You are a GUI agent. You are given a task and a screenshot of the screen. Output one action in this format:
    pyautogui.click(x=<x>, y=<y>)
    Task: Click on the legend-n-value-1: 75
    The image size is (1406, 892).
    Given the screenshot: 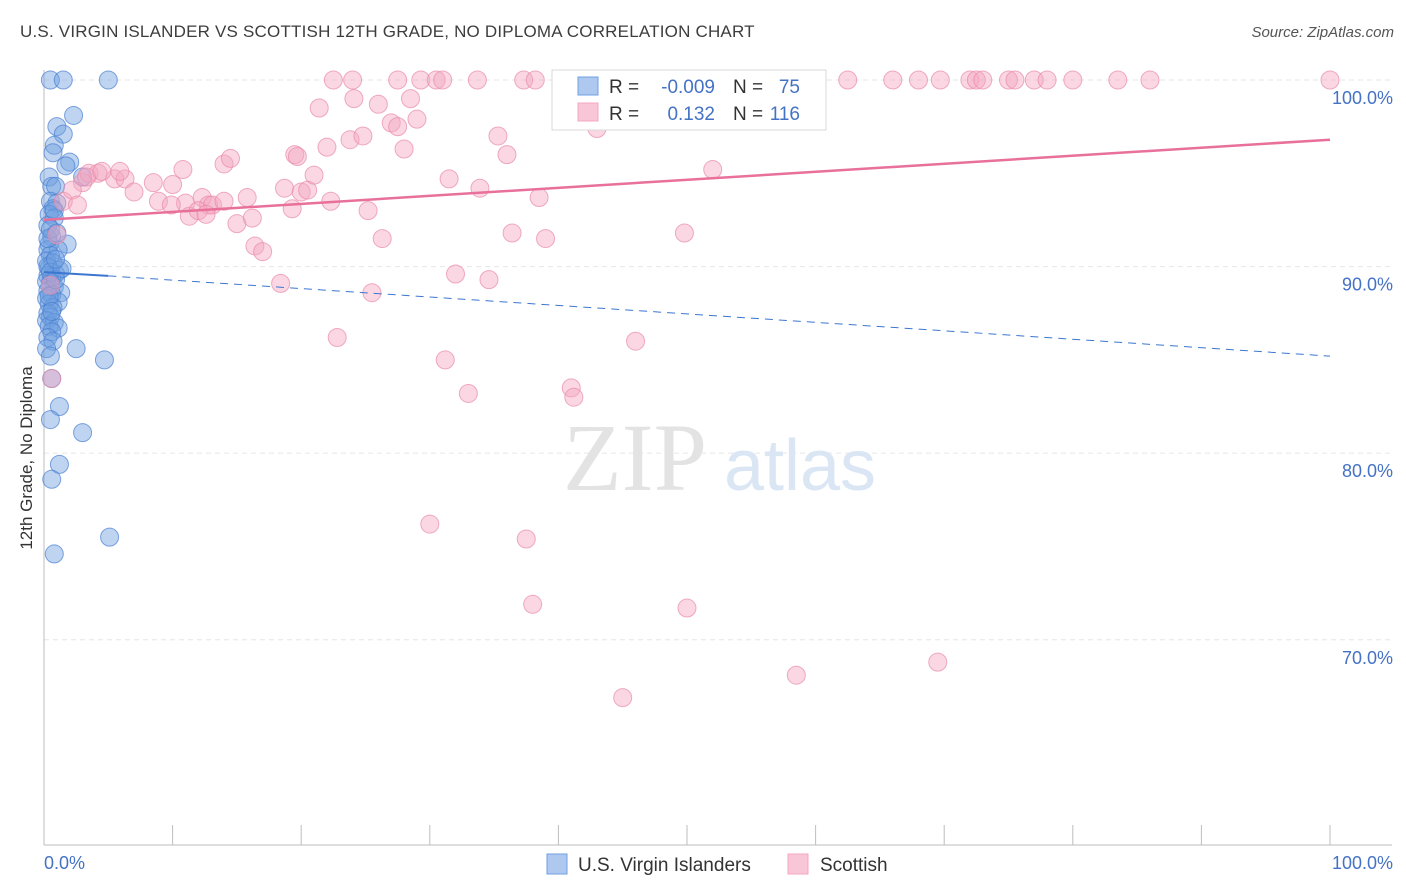 What is the action you would take?
    pyautogui.click(x=789, y=87)
    